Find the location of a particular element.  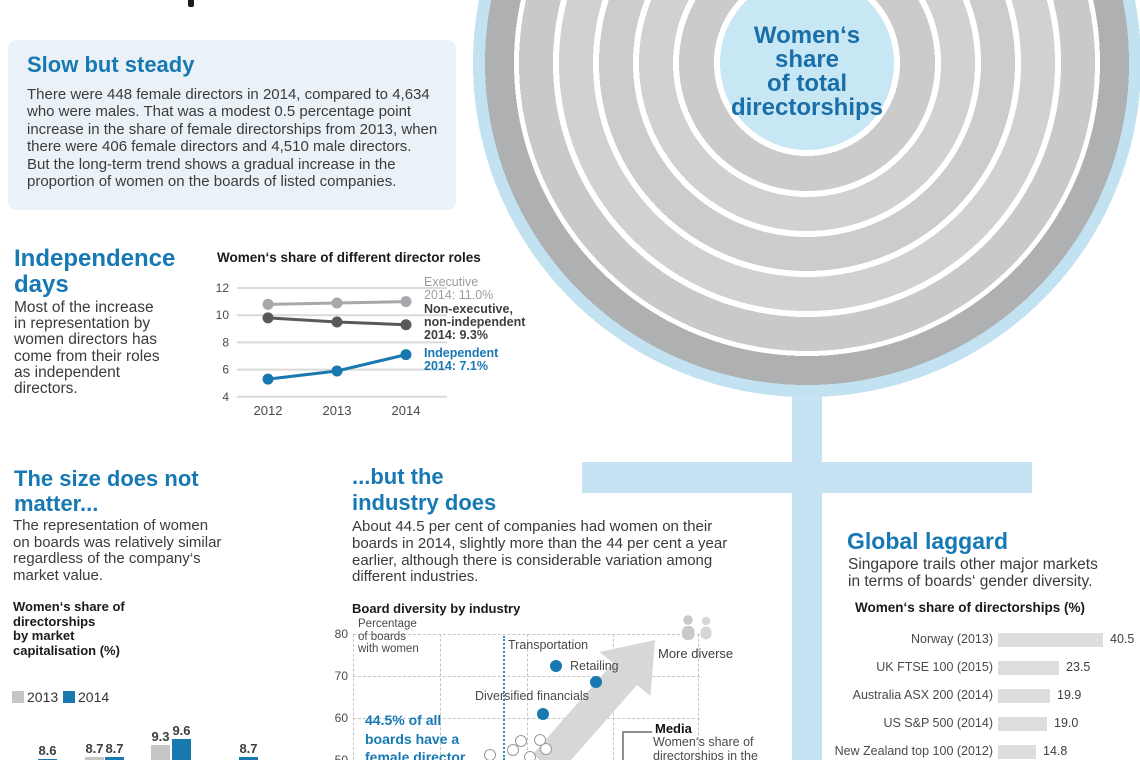

media-bracket-horizontal is located at coordinates (637, 732).